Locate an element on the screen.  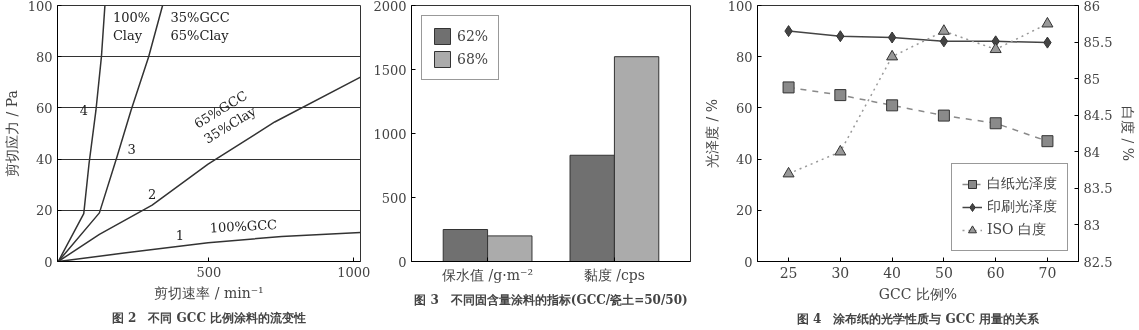
annotation: 3 is located at coordinates (131, 149).